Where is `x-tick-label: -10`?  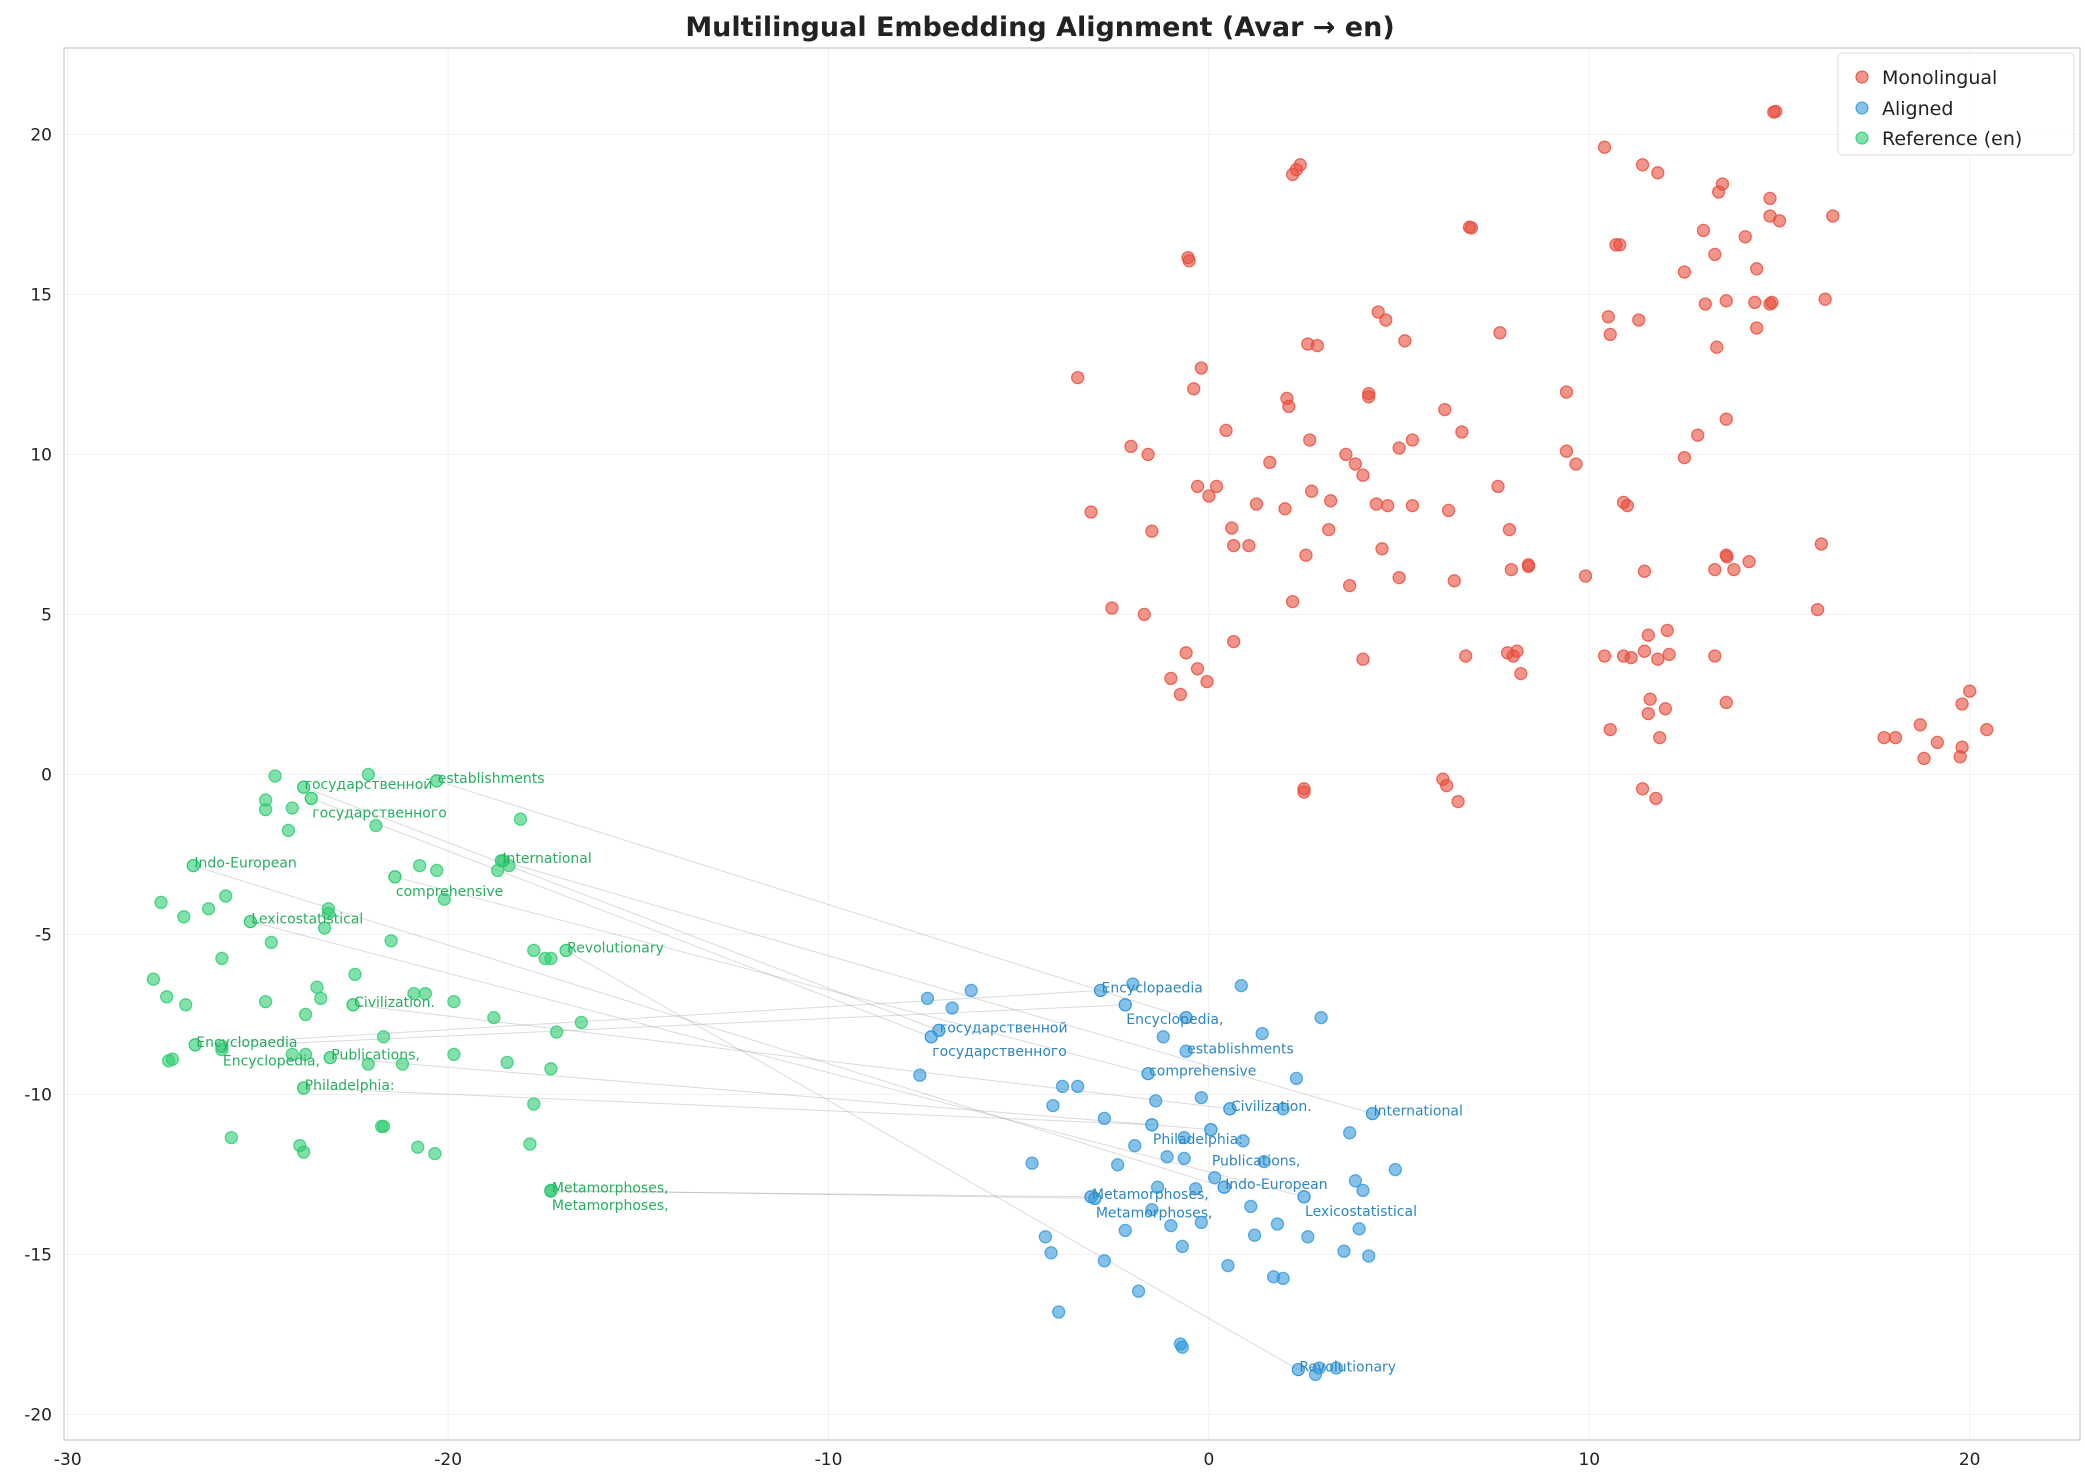 x-tick-label: -10 is located at coordinates (829, 1460).